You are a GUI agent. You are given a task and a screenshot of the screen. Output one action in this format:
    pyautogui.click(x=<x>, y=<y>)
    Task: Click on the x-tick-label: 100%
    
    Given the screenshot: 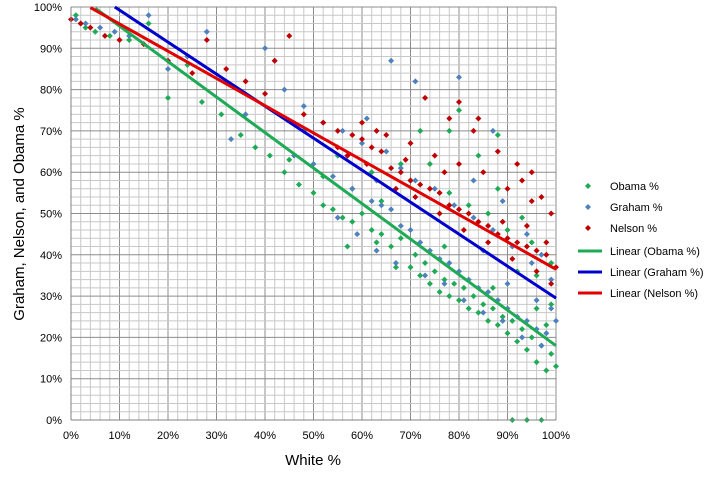 What is the action you would take?
    pyautogui.click(x=556, y=436)
    